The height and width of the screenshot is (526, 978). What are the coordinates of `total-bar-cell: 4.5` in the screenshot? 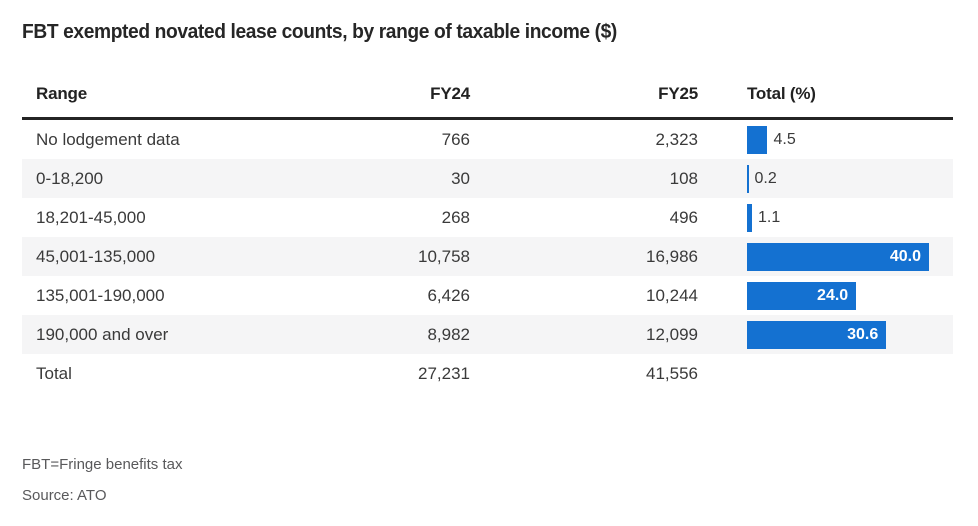 It's located at (825, 139).